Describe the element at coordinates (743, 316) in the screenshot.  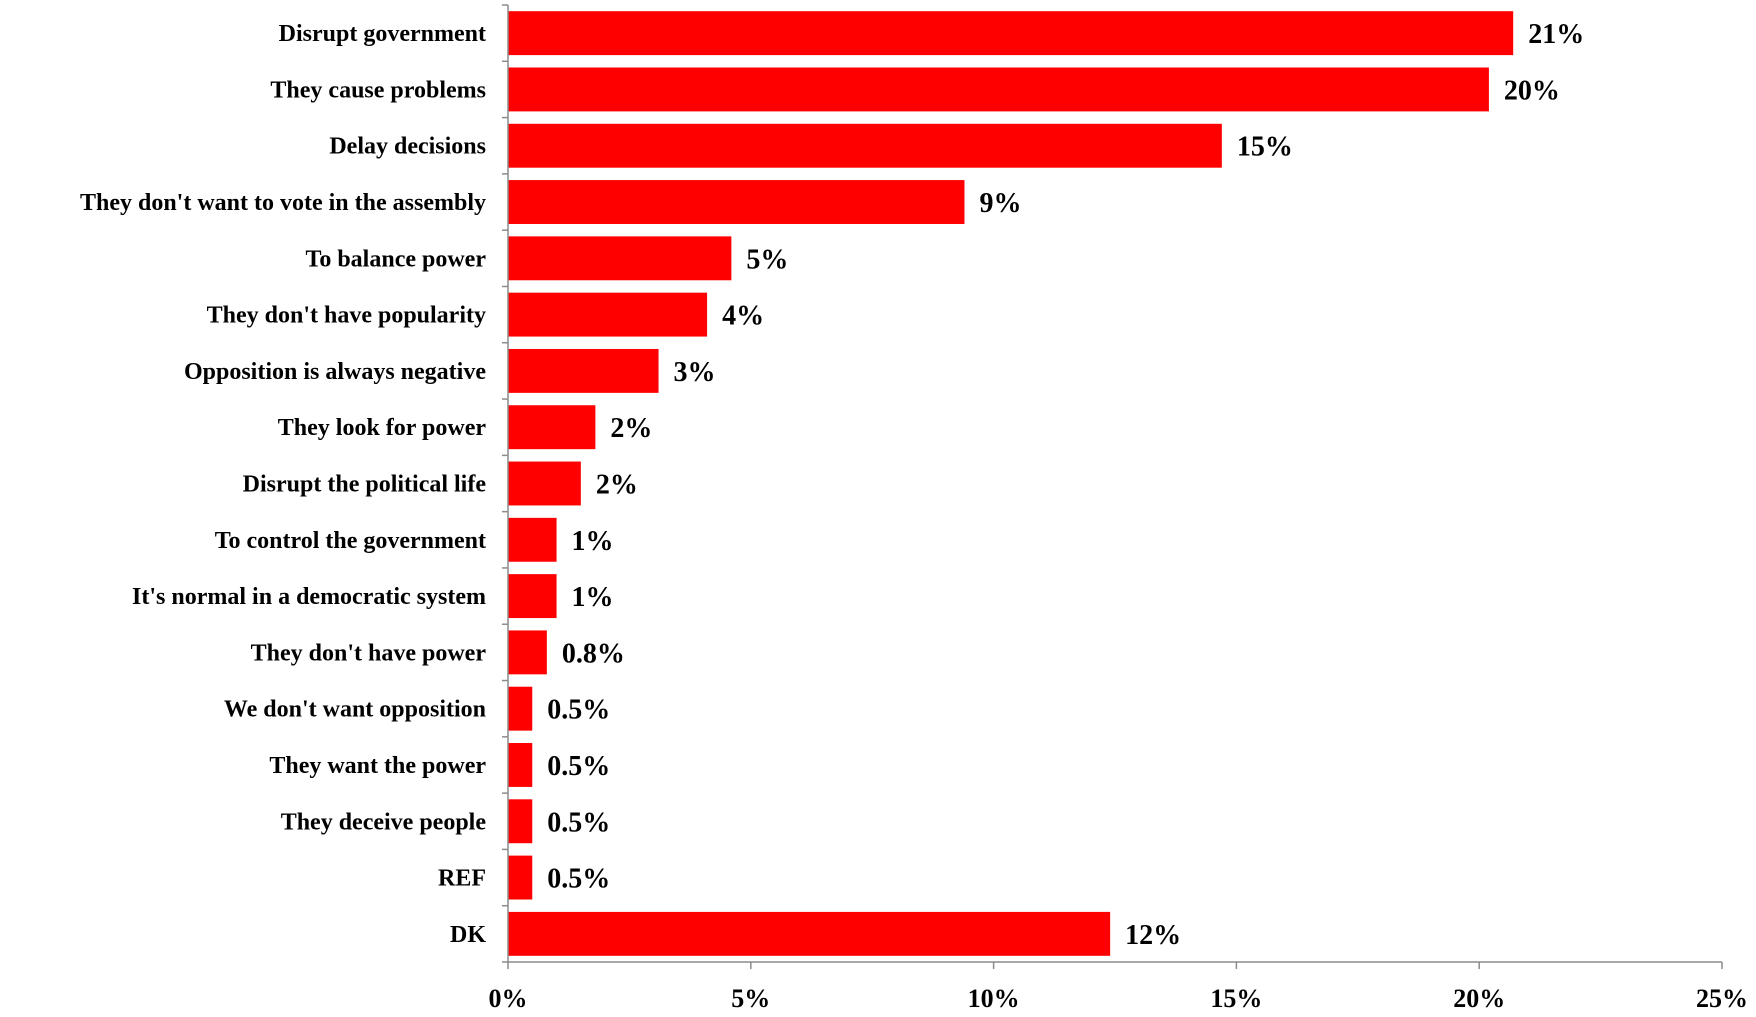
I see `value-label: 4%` at that location.